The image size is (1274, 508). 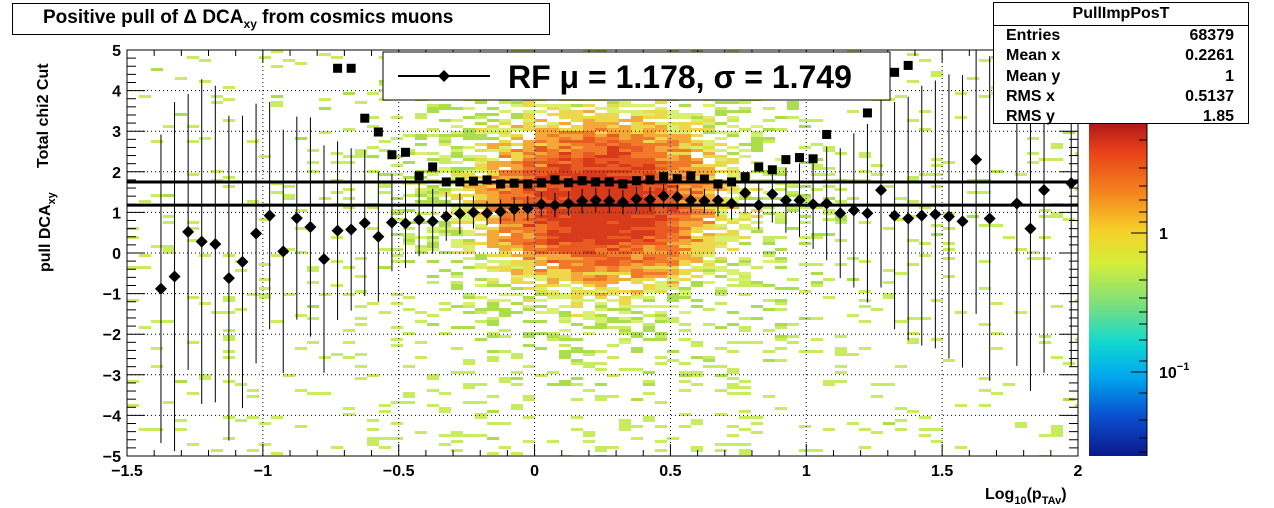 I want to click on stats-title: PullImpPosT, so click(x=1121, y=14).